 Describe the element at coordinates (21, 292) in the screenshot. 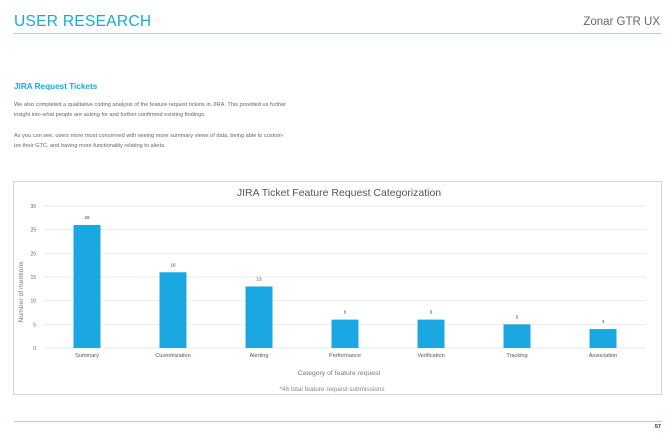

I see `y-axis-label: Number of mentions` at that location.